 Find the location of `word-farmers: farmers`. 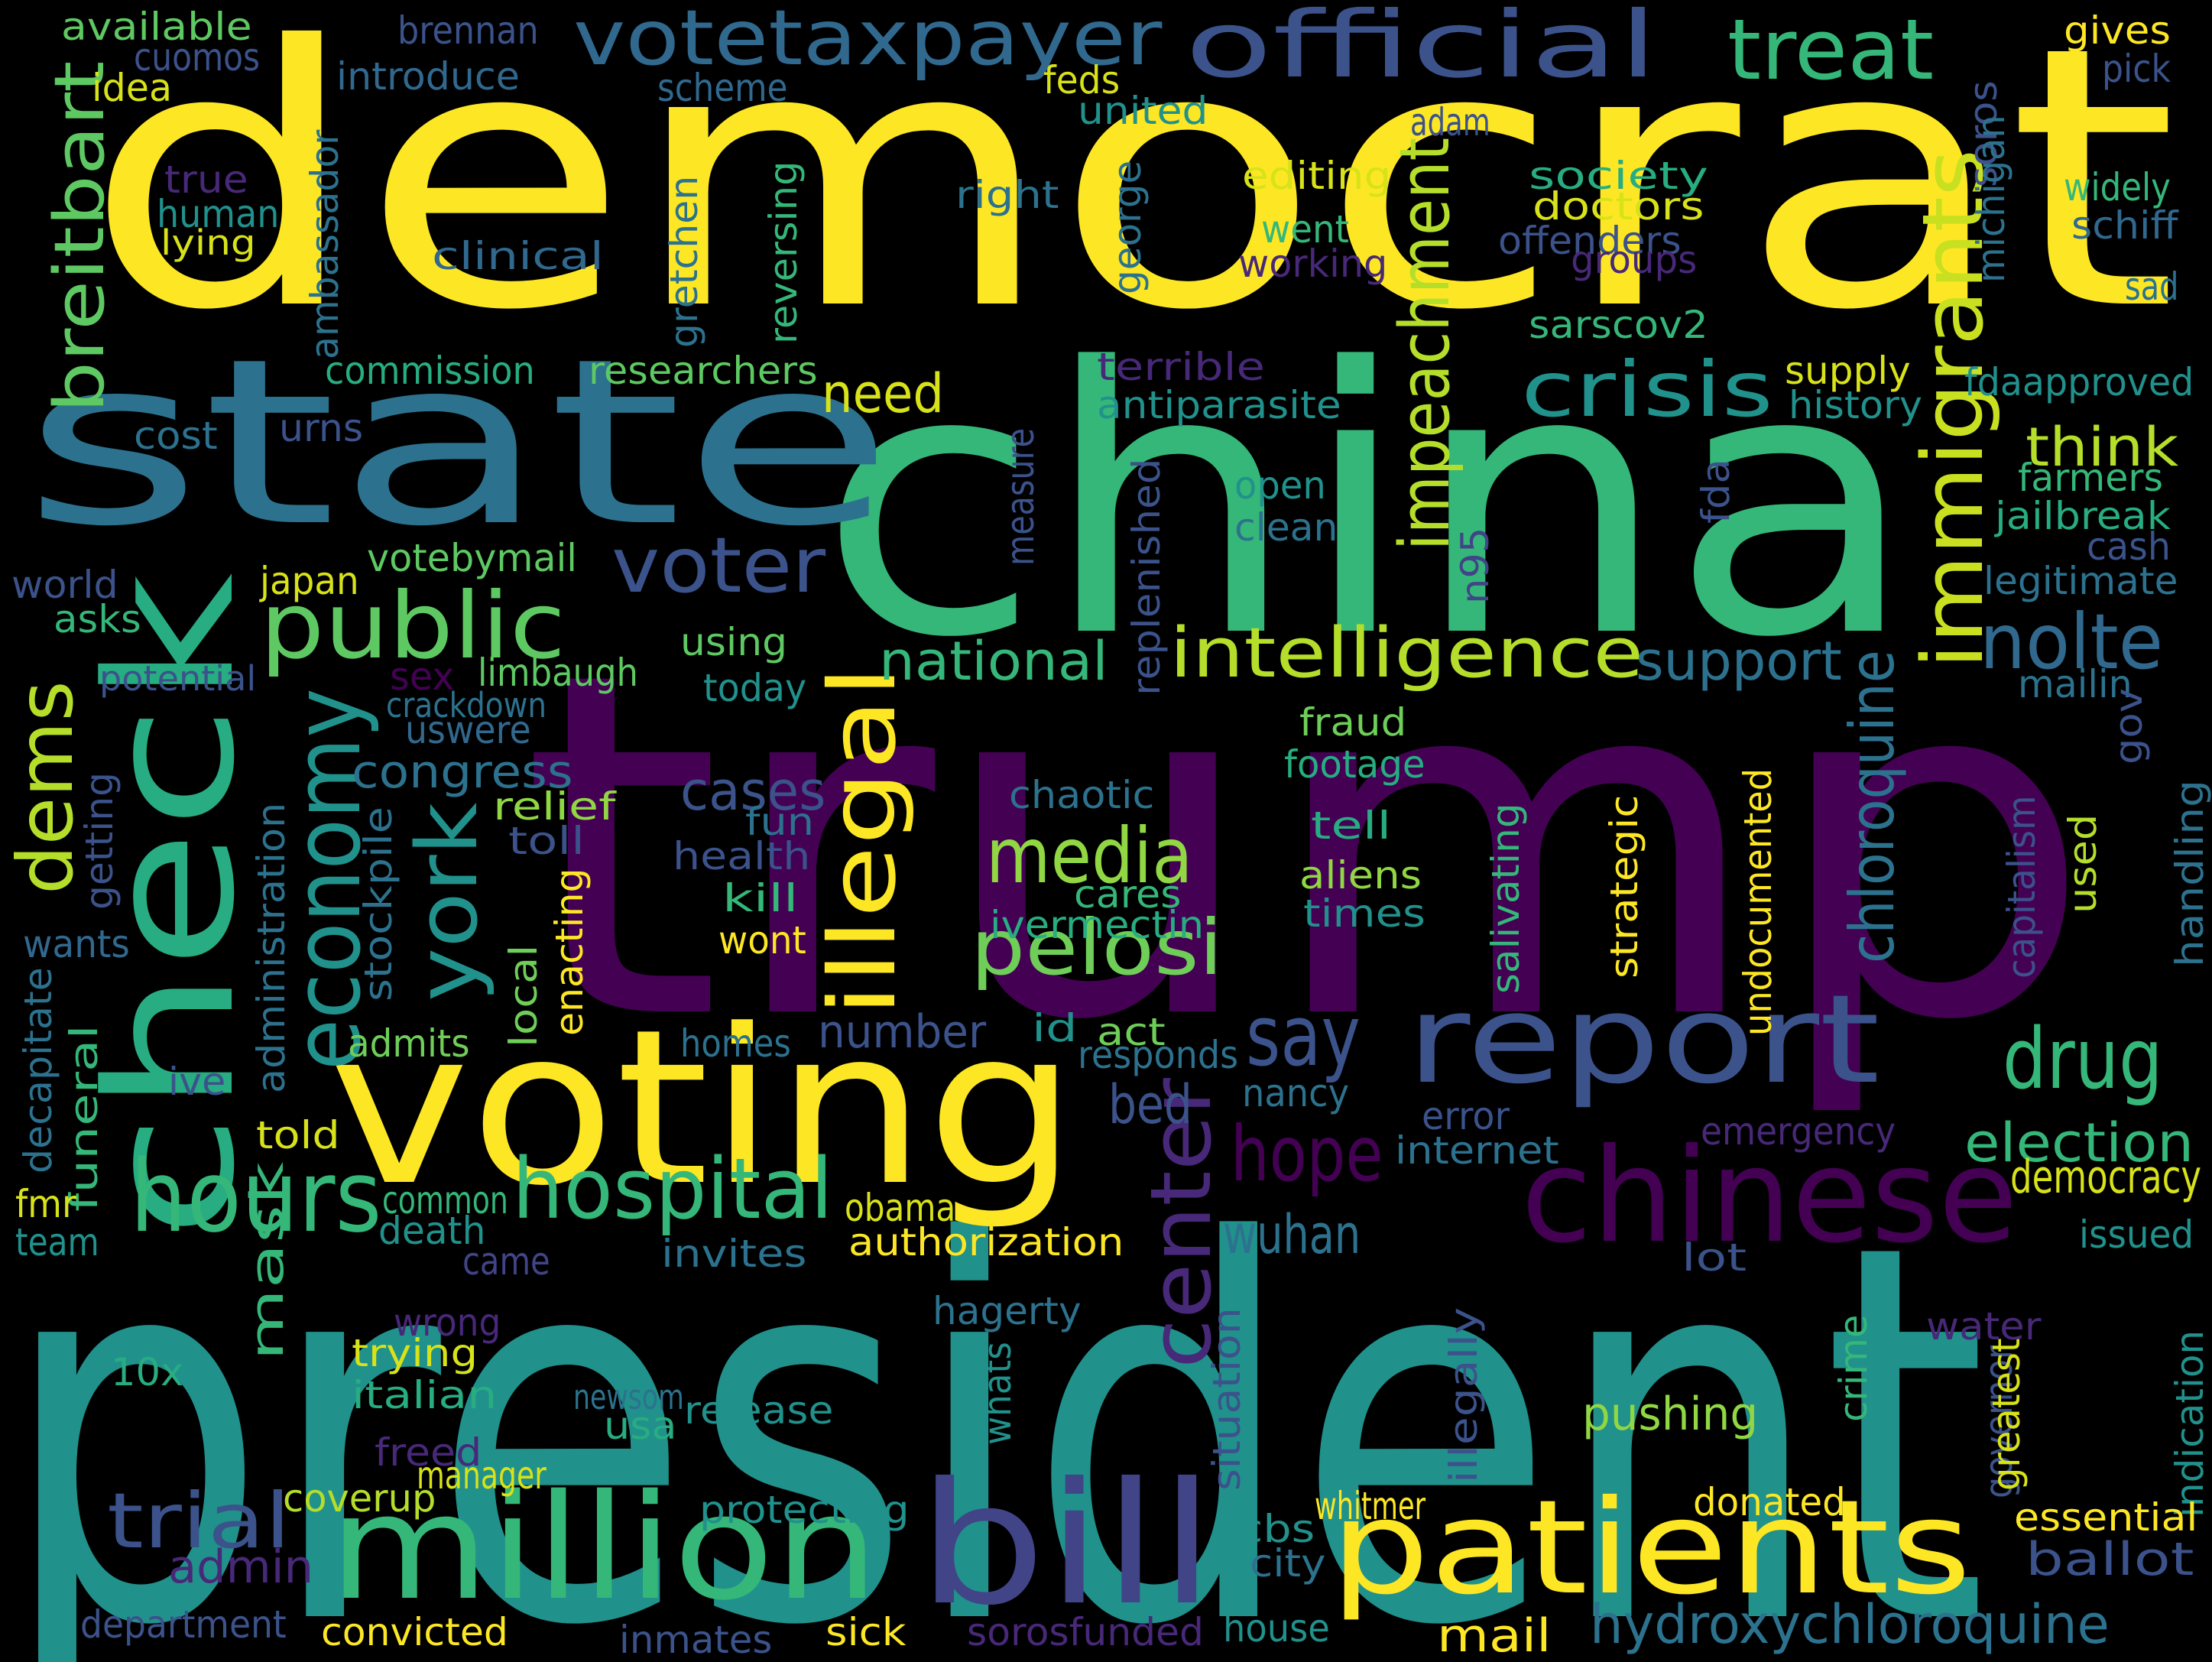

word-farmers: farmers is located at coordinates (2090, 478).